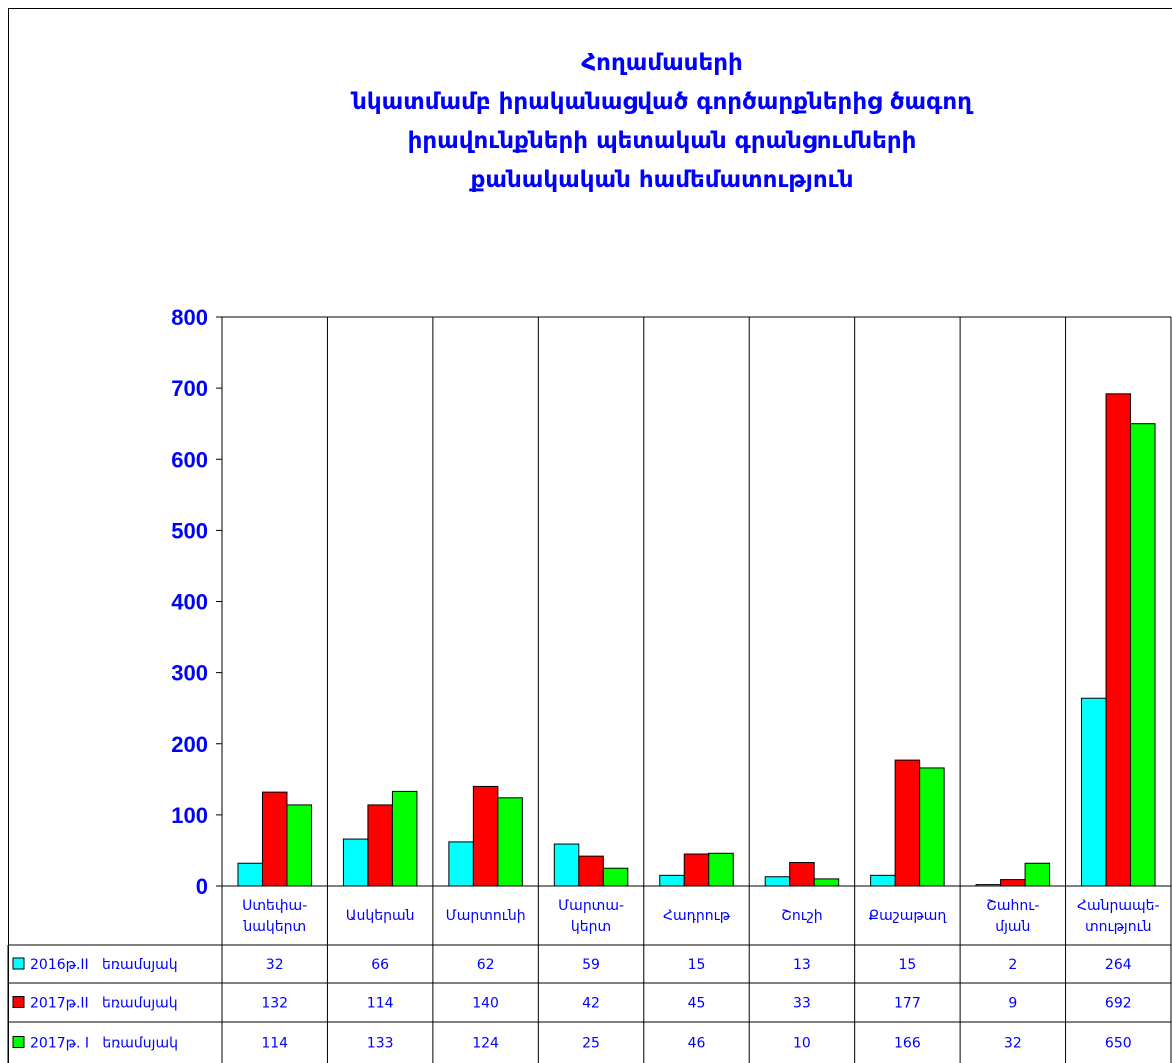  What do you see at coordinates (697, 916) in the screenshot?
I see `x-tick-label: Հադրութ` at bounding box center [697, 916].